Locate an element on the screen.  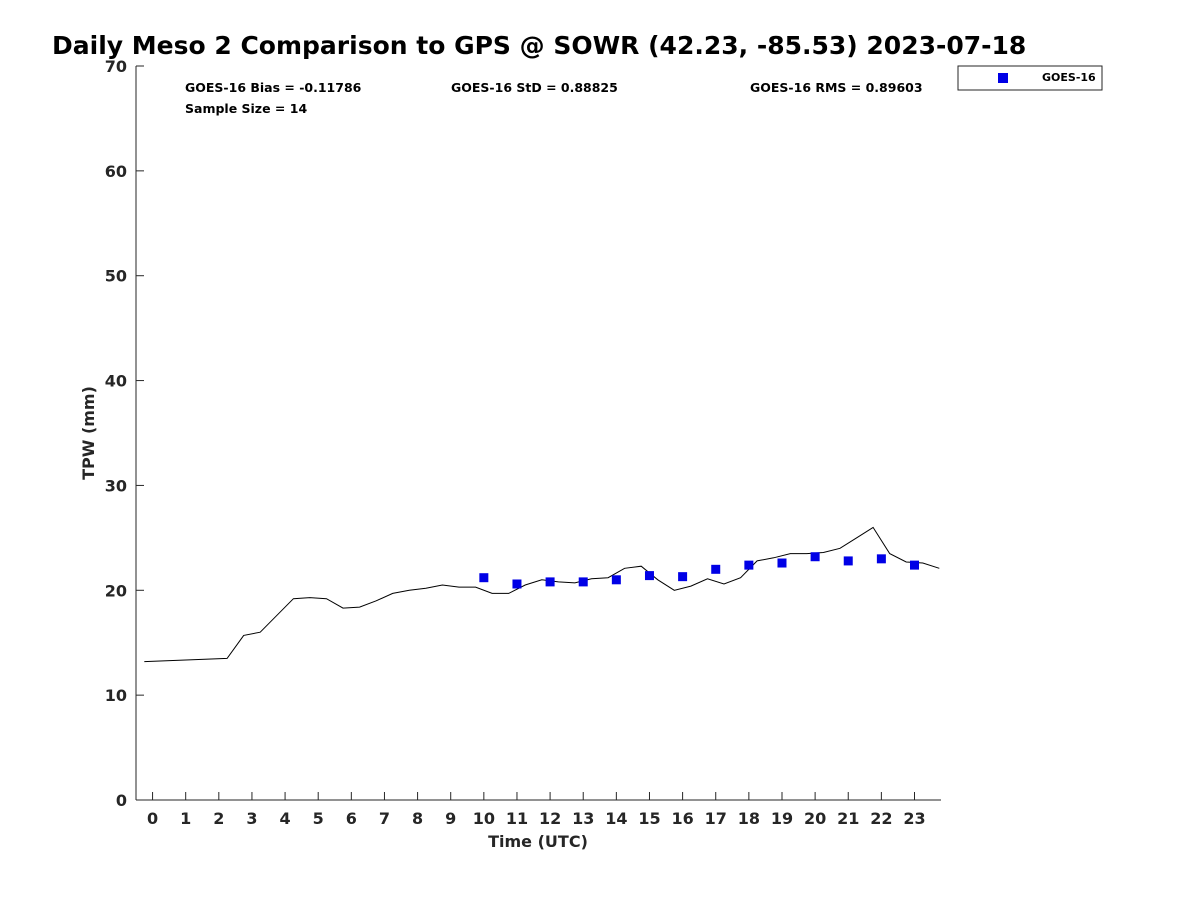
std-stat: GOES-16 StD = 0.88825 is located at coordinates (534, 87).